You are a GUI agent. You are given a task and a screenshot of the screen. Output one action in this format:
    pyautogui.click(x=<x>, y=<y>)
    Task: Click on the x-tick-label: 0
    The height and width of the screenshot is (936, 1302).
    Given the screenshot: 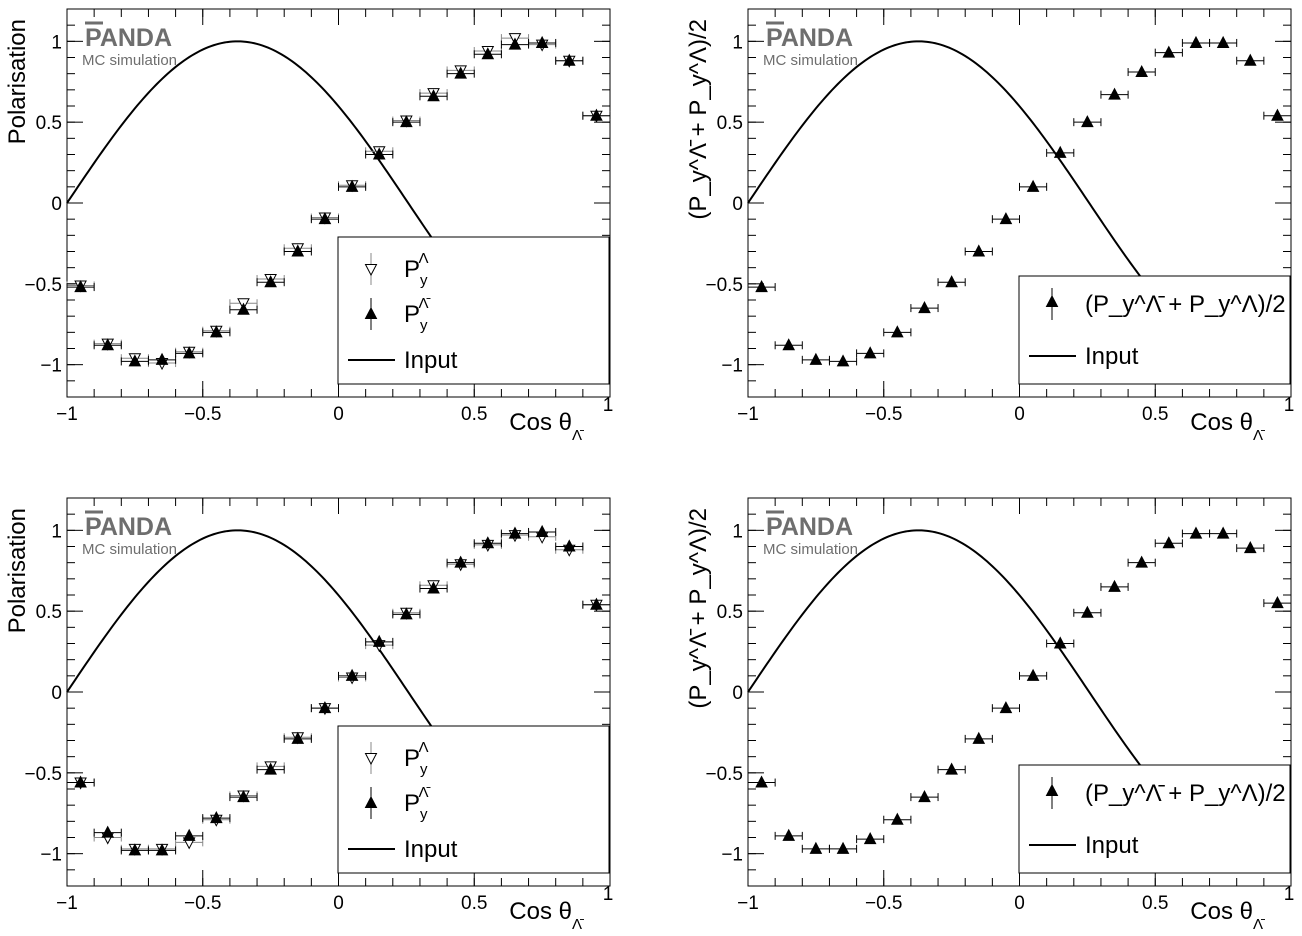 What is the action you would take?
    pyautogui.click(x=1019, y=414)
    